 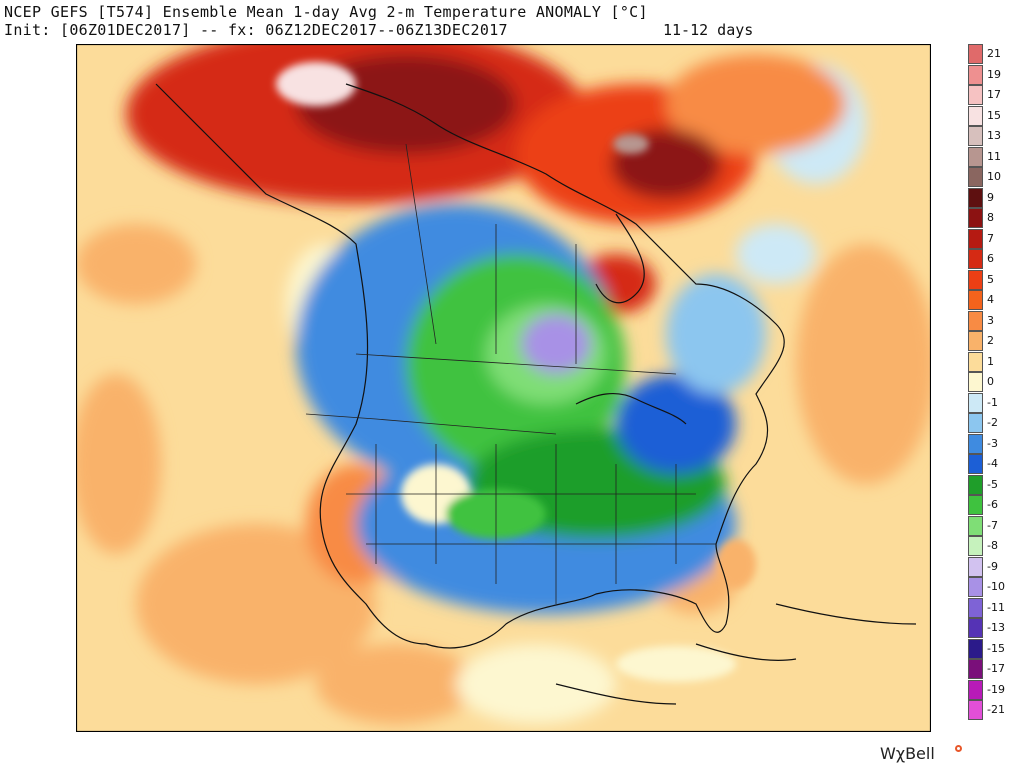 What do you see at coordinates (996, 627) in the screenshot?
I see `legend-label: -13` at bounding box center [996, 627].